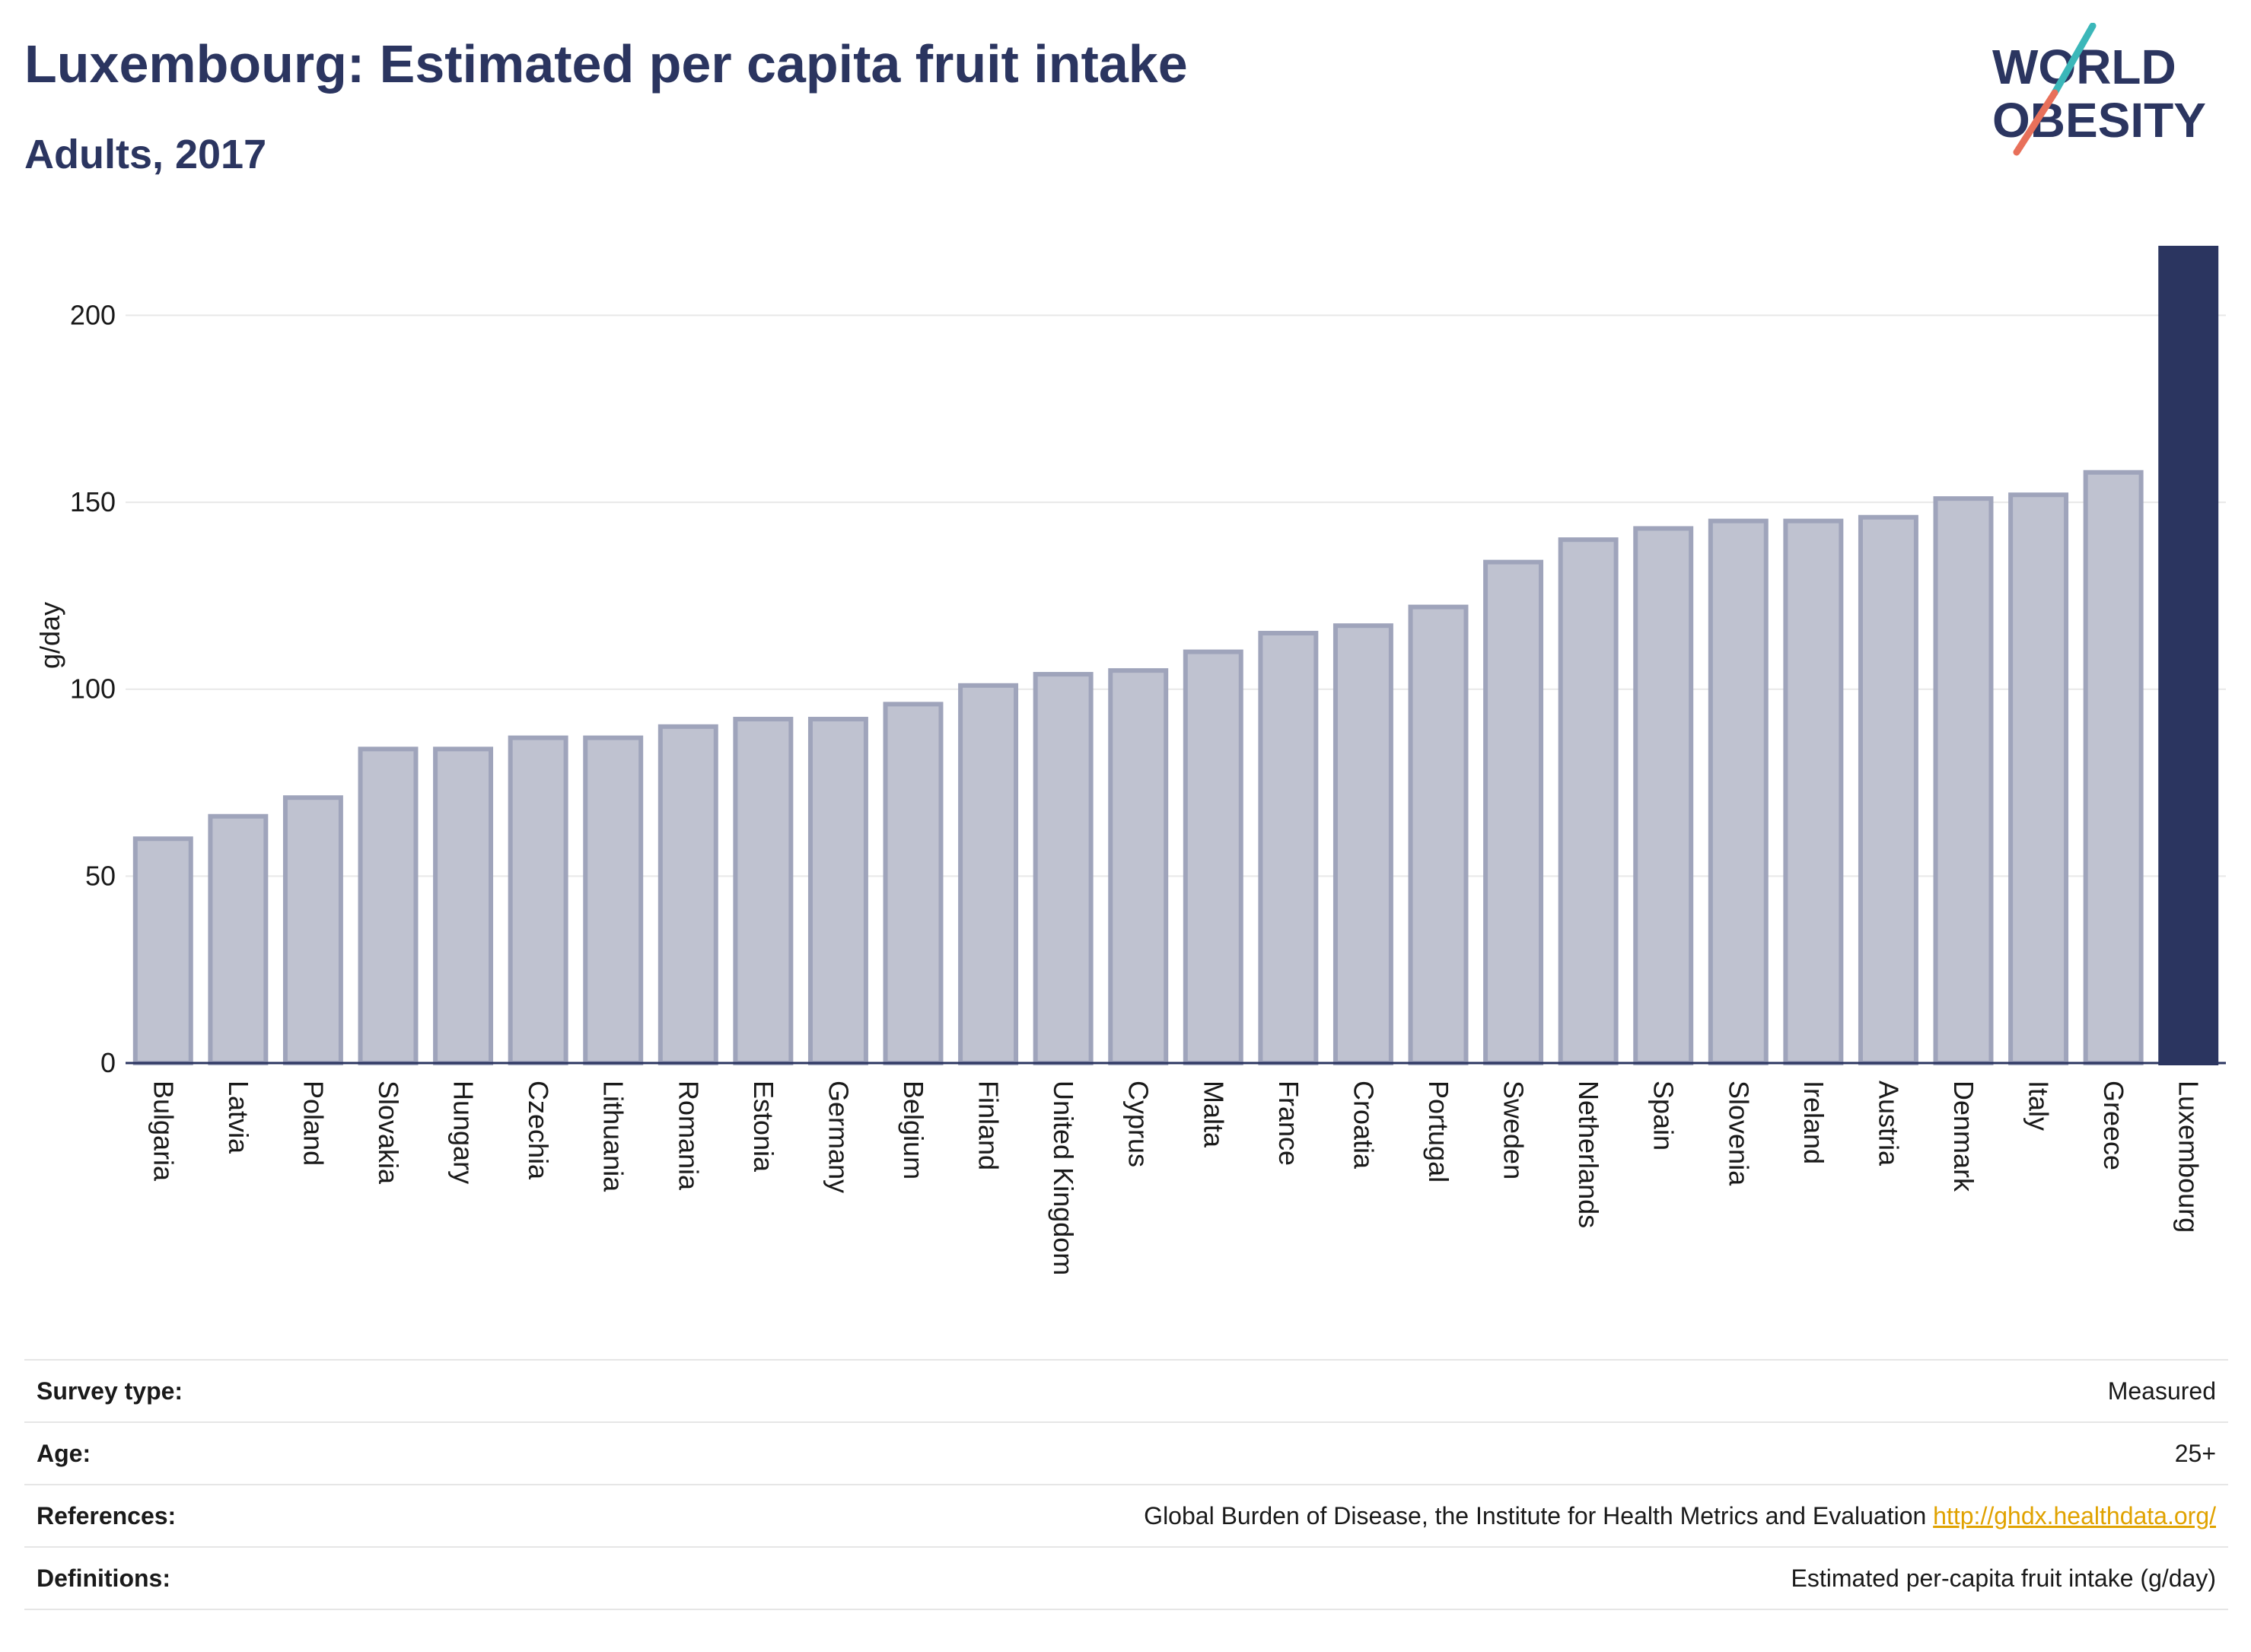  Describe the element at coordinates (2038, 778) in the screenshot. I see `bar-italy` at that location.